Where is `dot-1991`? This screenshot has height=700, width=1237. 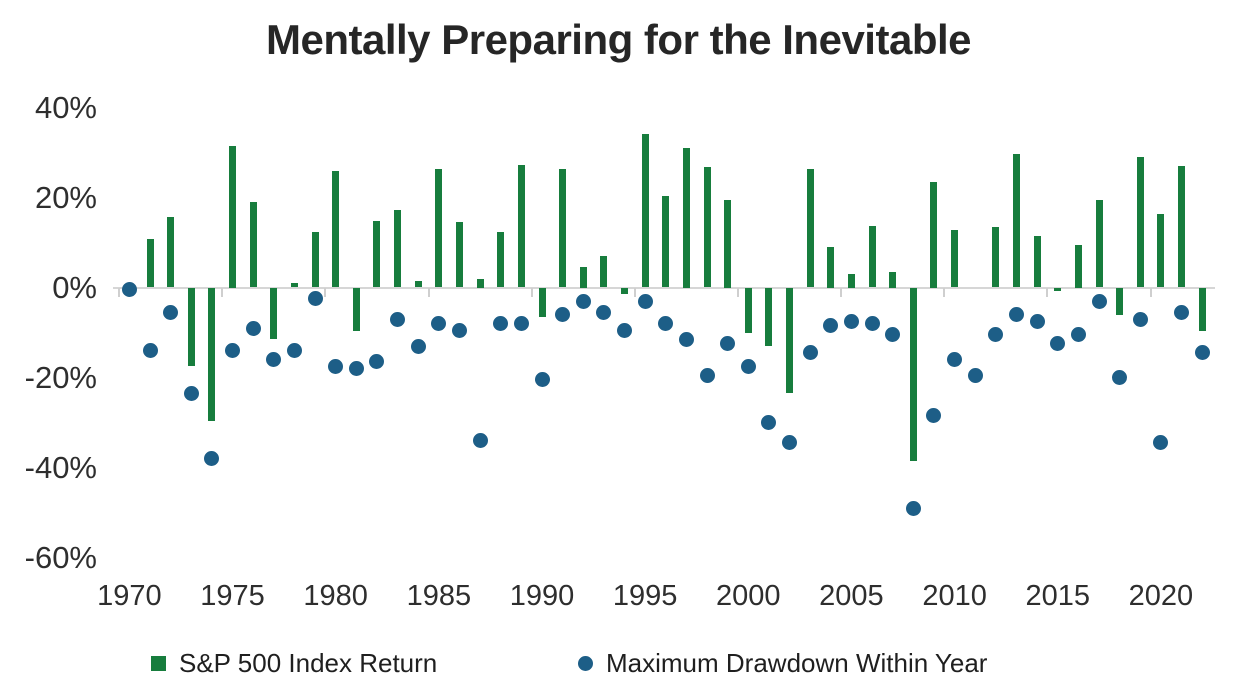 dot-1991 is located at coordinates (563, 314).